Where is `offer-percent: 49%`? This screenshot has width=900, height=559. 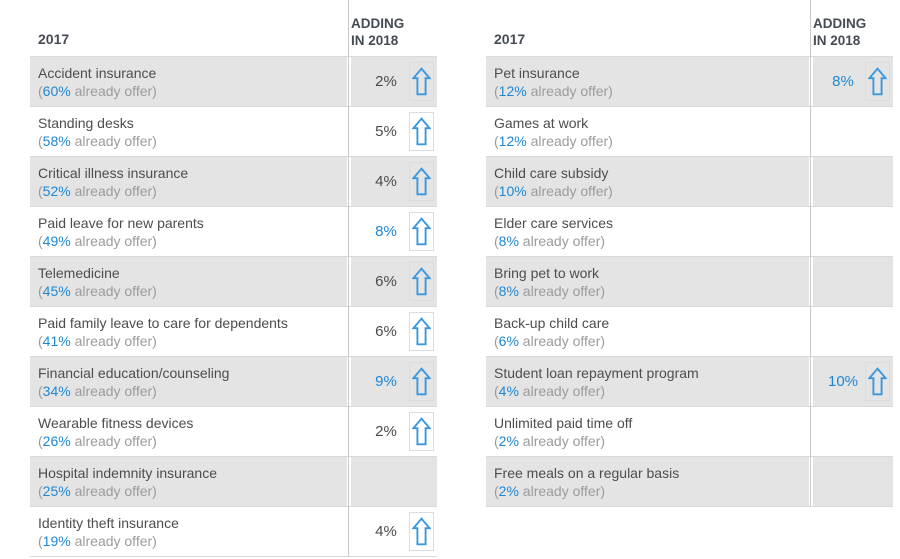 offer-percent: 49% is located at coordinates (56, 240).